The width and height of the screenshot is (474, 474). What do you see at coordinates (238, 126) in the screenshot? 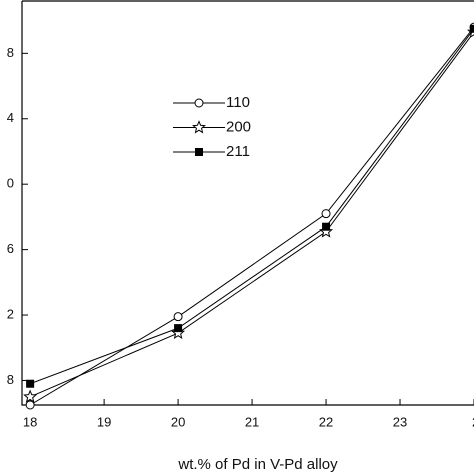
I see `legend-label: 200` at bounding box center [238, 126].